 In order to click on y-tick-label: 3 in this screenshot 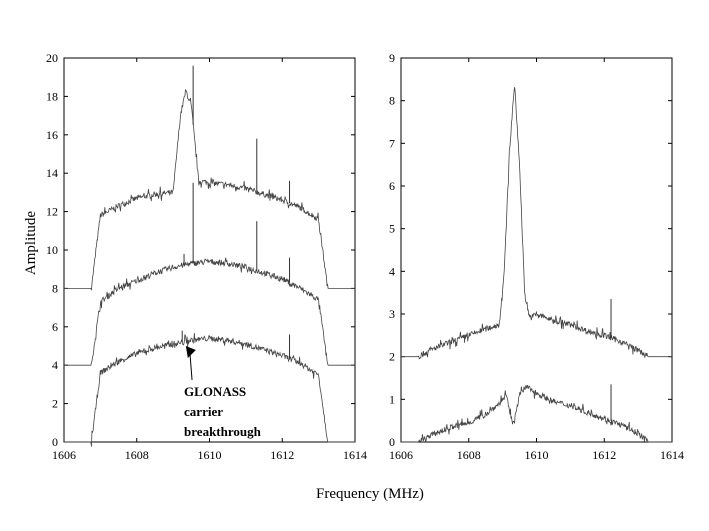, I will do `click(392, 314)`.